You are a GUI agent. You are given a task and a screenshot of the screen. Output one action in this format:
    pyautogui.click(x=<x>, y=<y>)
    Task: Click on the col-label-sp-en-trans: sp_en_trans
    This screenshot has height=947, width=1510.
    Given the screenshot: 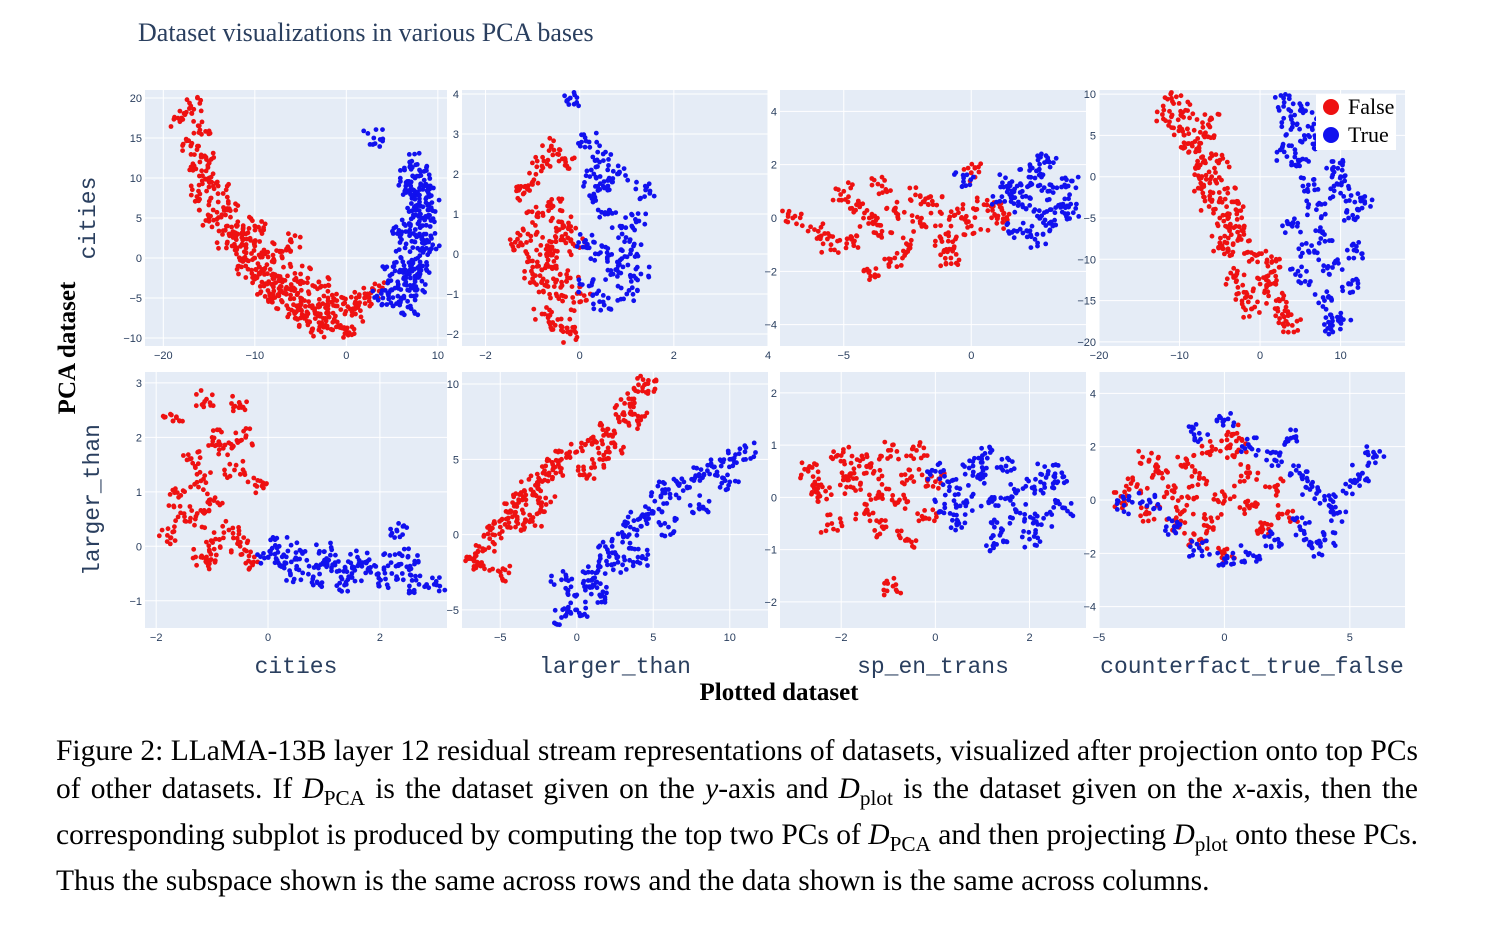 What is the action you would take?
    pyautogui.click(x=933, y=667)
    